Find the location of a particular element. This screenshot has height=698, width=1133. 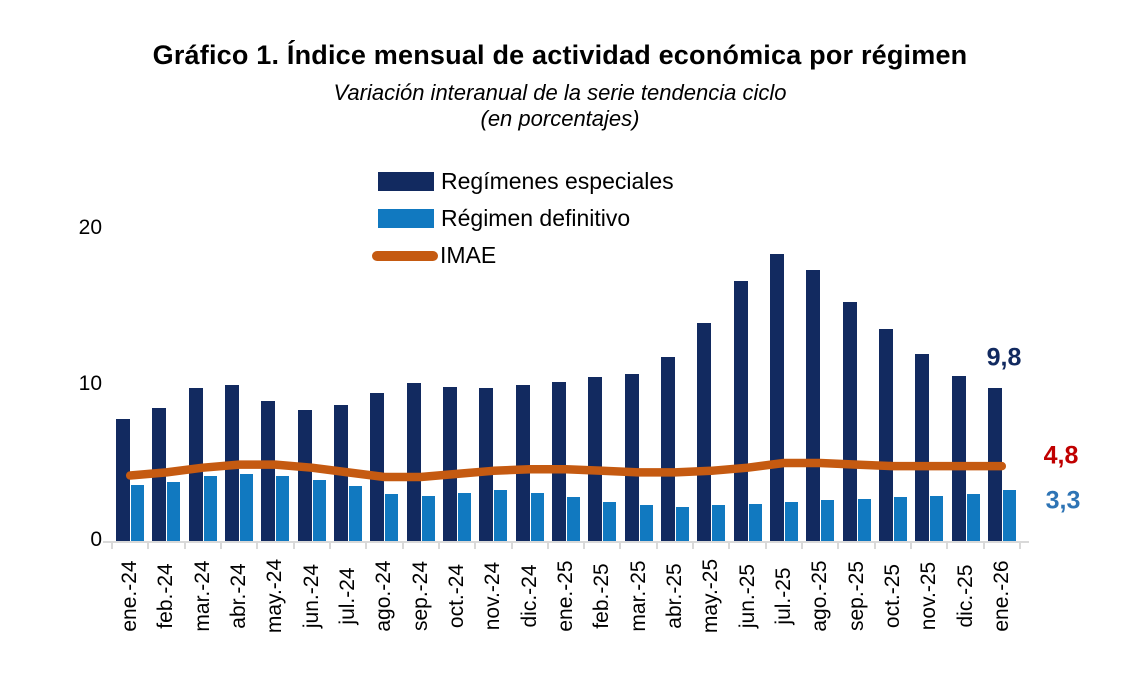

x-axis-label: may.-24 is located at coordinates (275, 596).